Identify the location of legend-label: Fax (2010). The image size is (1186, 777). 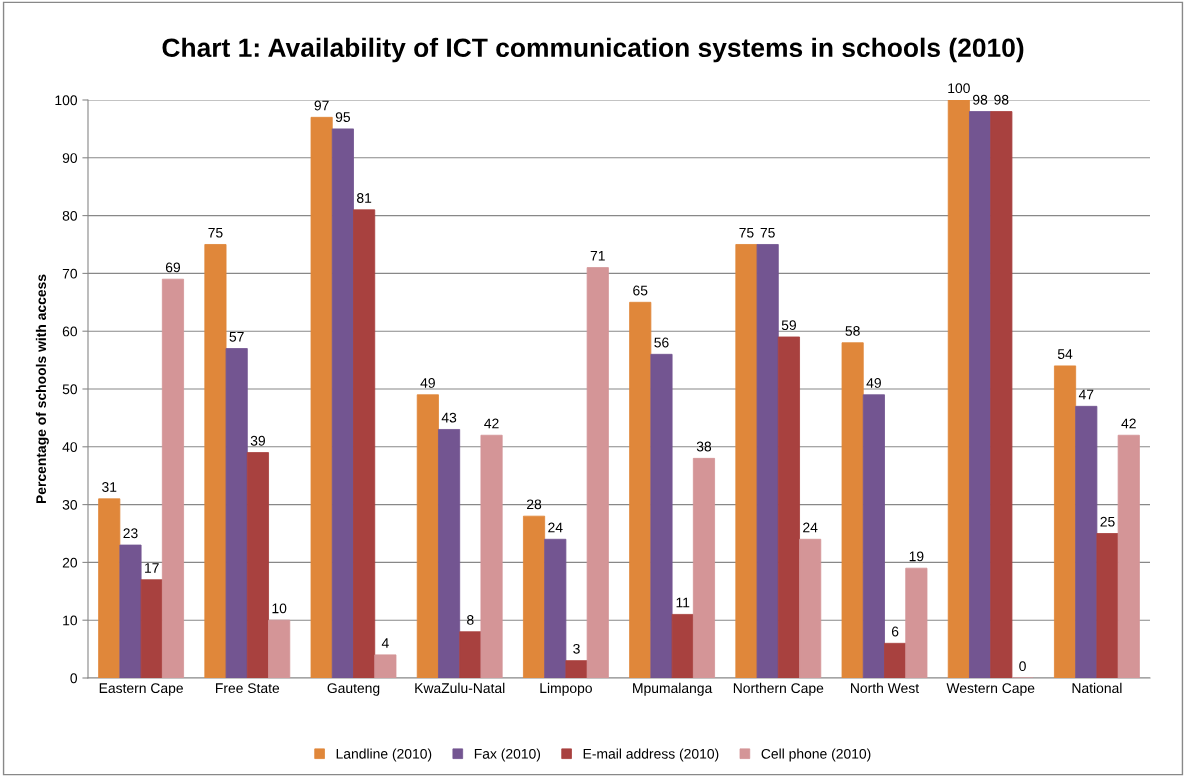
(507, 755).